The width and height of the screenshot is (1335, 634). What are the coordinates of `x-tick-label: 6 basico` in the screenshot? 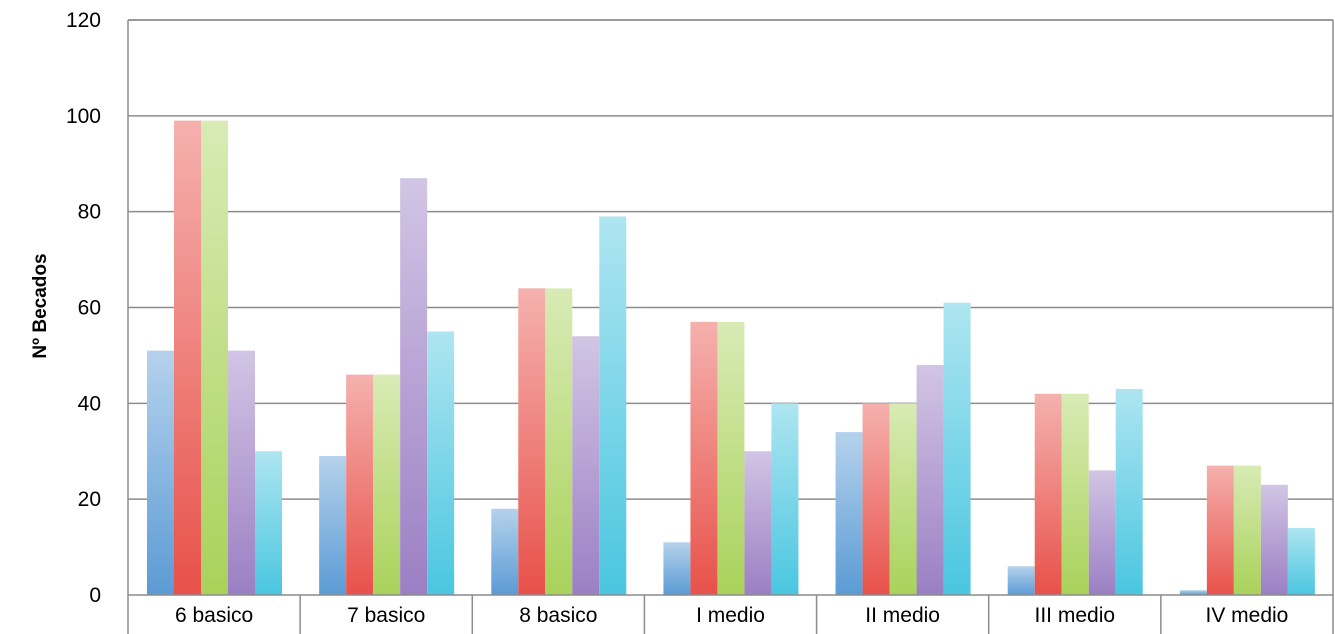 It's located at (214, 615).